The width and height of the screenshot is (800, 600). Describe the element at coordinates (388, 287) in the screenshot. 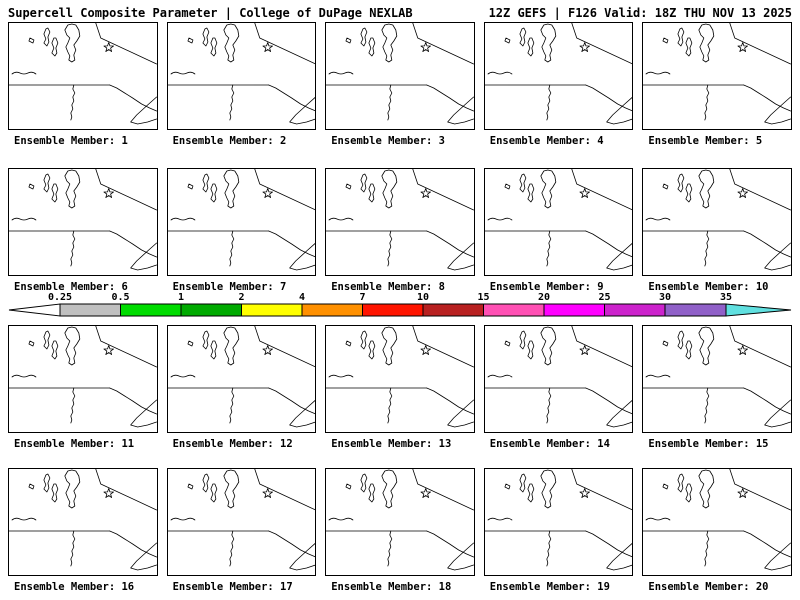

I see `ensemble-panel-label: Ensemble Member: 8` at that location.